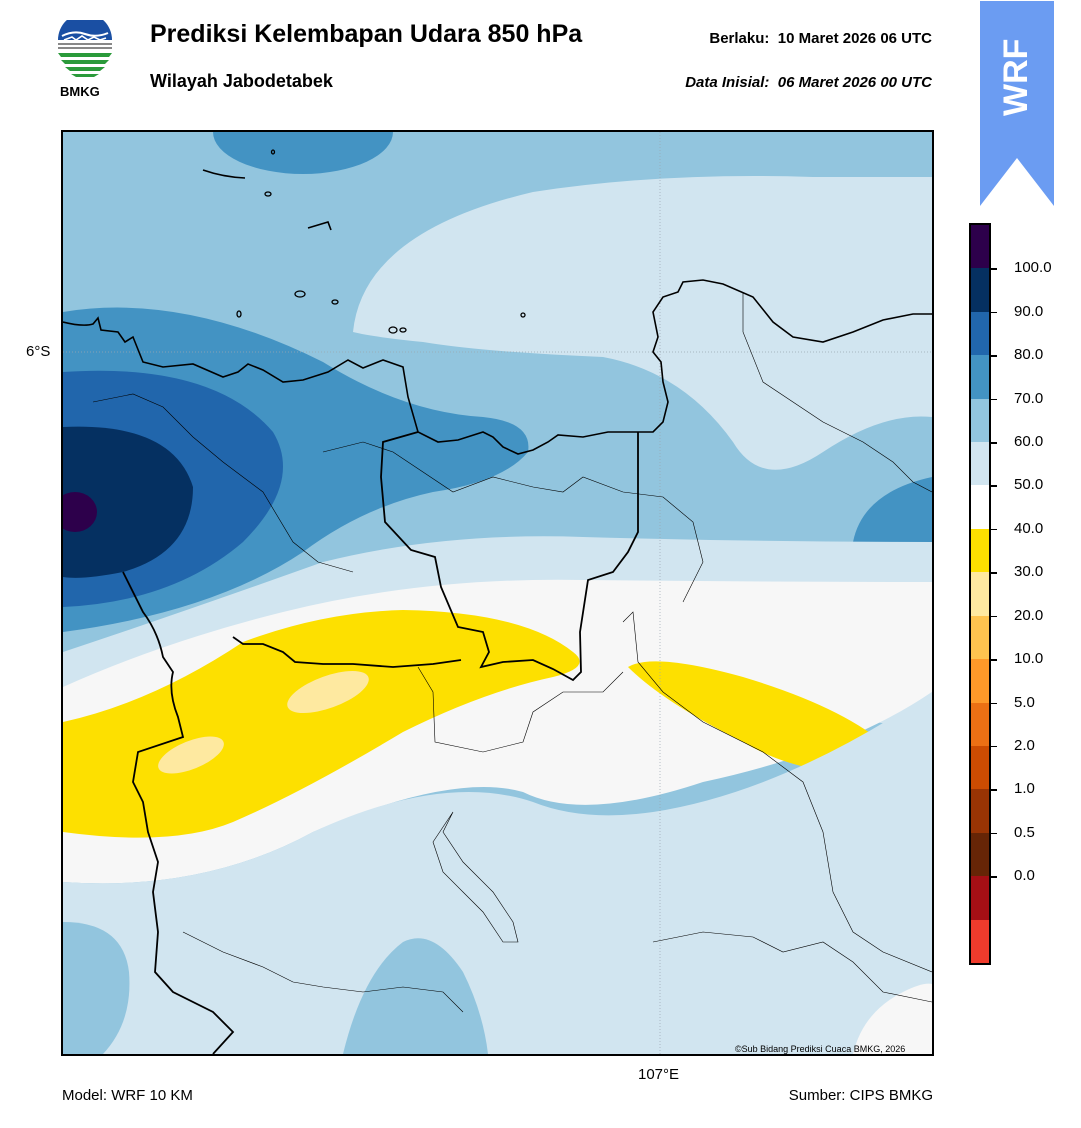 The height and width of the screenshot is (1128, 1081). I want to click on wrf-badge, so click(1017, 103).